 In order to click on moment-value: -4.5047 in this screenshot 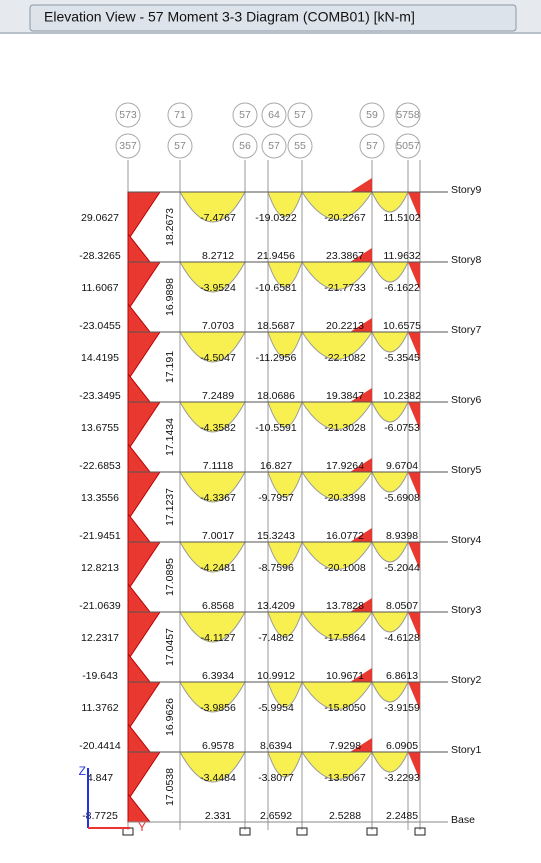, I will do `click(218, 358)`.